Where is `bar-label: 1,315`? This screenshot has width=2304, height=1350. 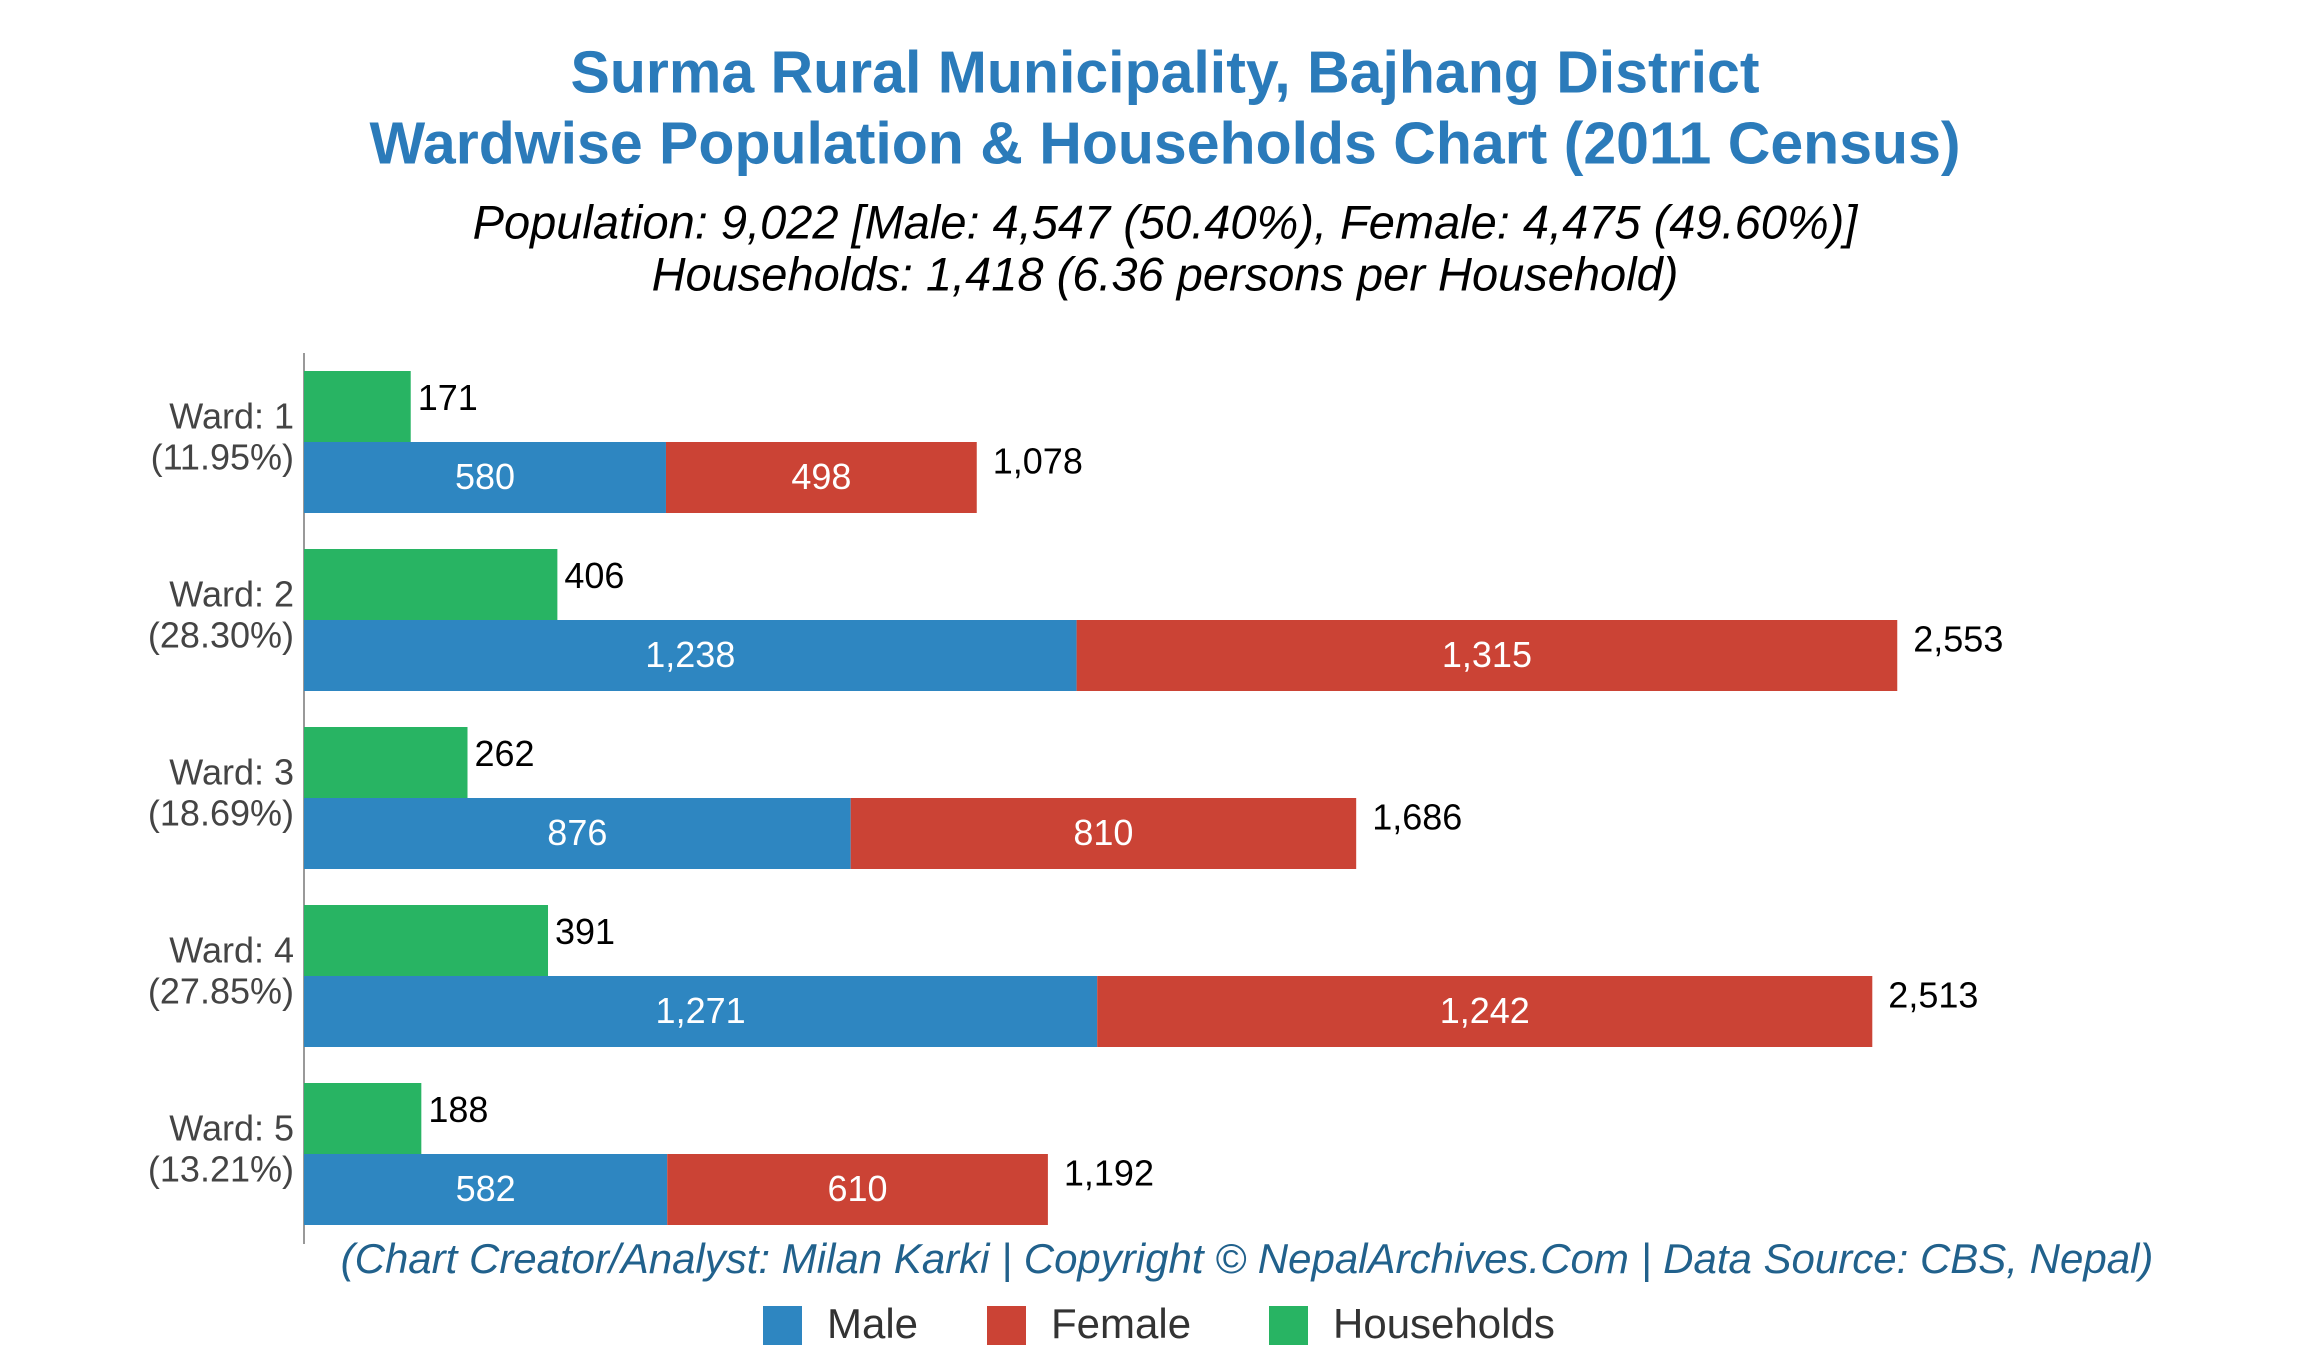 bar-label: 1,315 is located at coordinates (1487, 654).